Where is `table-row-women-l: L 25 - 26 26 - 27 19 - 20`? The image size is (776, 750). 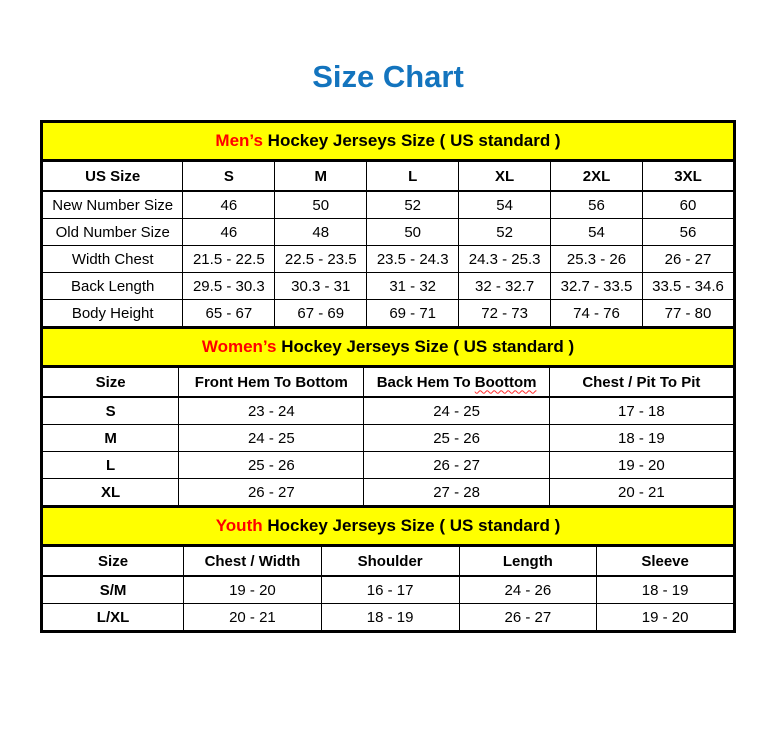 table-row-women-l: L 25 - 26 26 - 27 19 - 20 is located at coordinates (388, 465).